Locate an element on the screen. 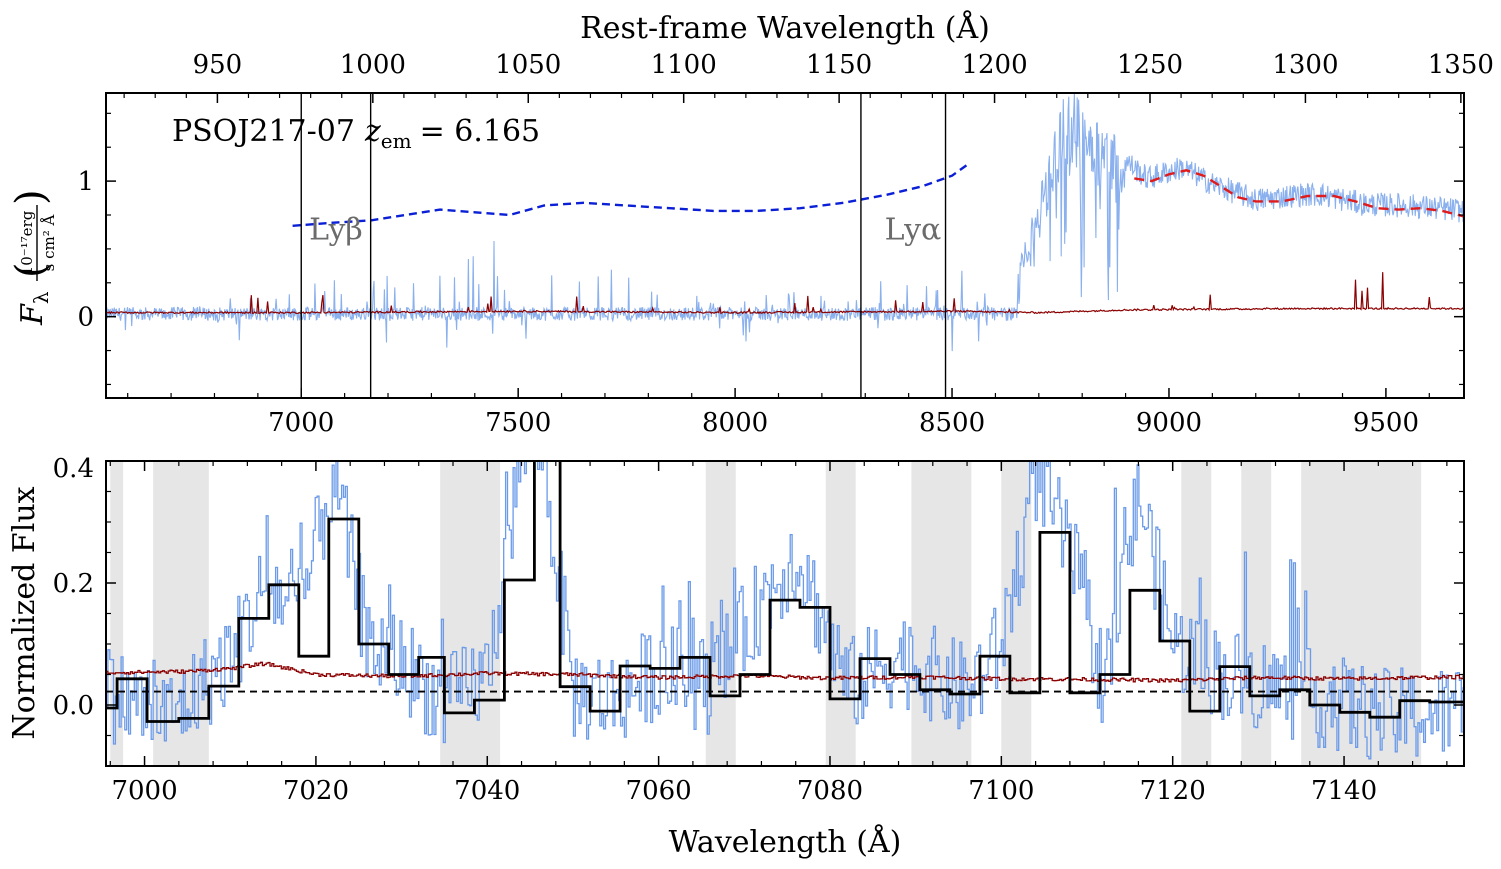  bottom-y-axis-title: Normalized Flux is located at coordinates (24, 612).